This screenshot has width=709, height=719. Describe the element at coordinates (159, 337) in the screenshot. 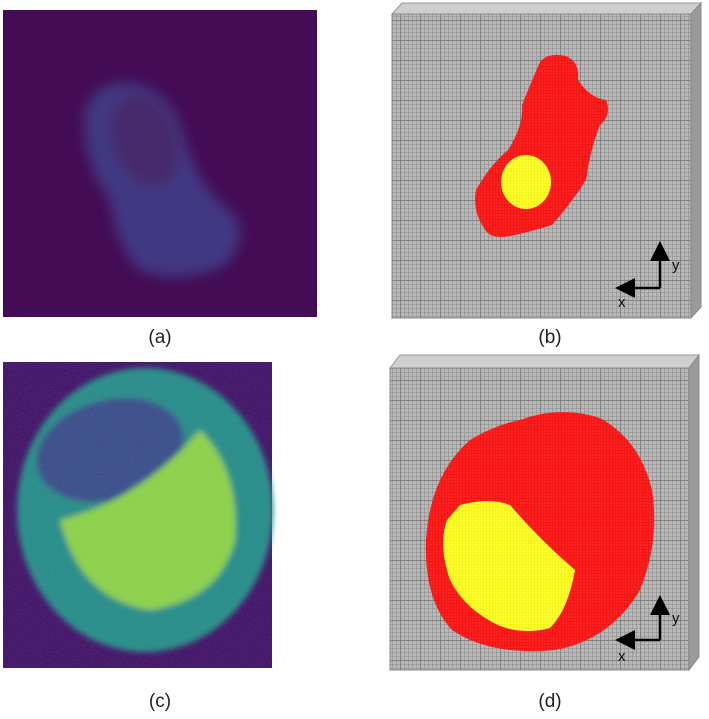

I see `panel-label: (a)` at that location.